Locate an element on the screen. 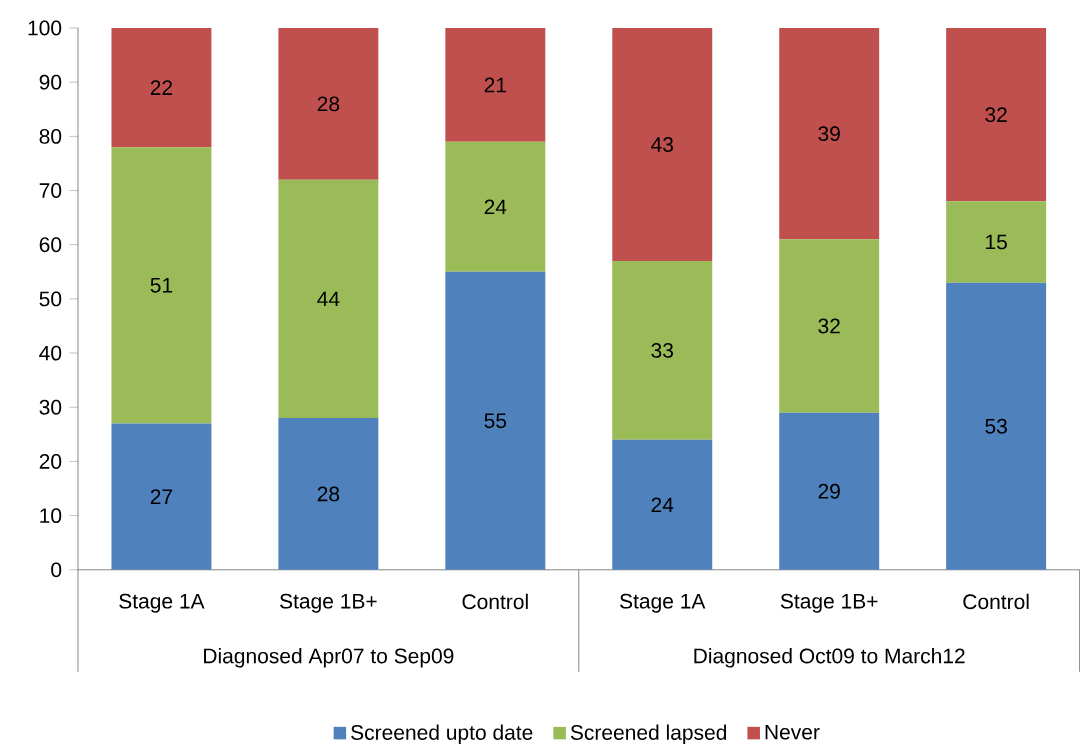 Image resolution: width=1080 pixels, height=751 pixels. y-tick-label: 60 is located at coordinates (50, 245).